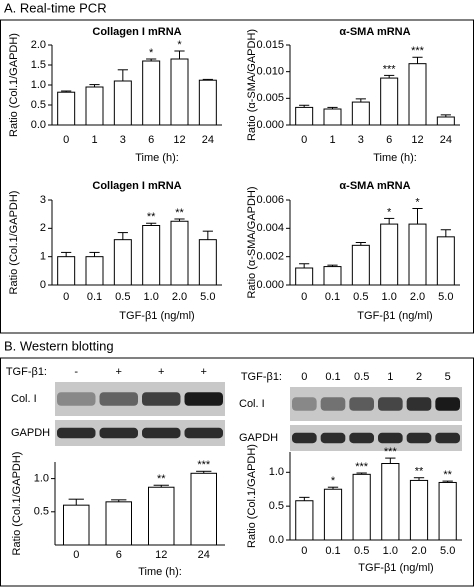  Describe the element at coordinates (136, 32) in the screenshot. I see `chart-title: Collagen I mRNA` at that location.